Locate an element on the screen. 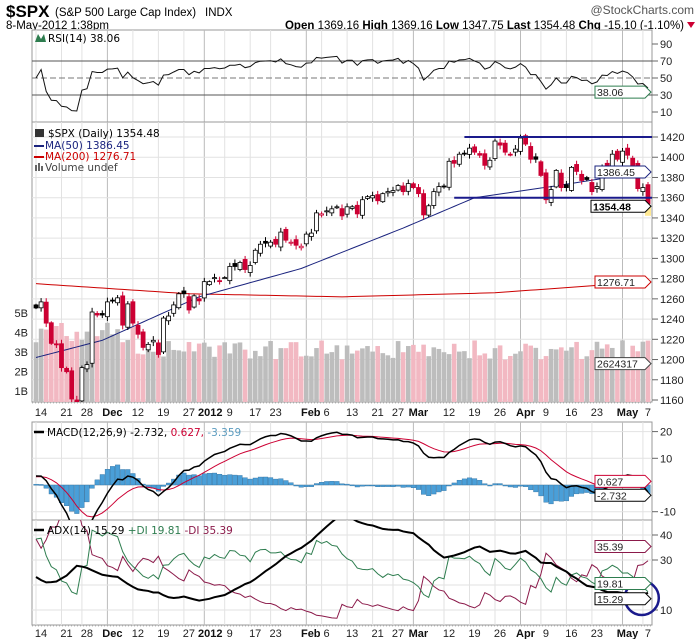 The height and width of the screenshot is (639, 700). x-axis-label: 16 is located at coordinates (571, 633).